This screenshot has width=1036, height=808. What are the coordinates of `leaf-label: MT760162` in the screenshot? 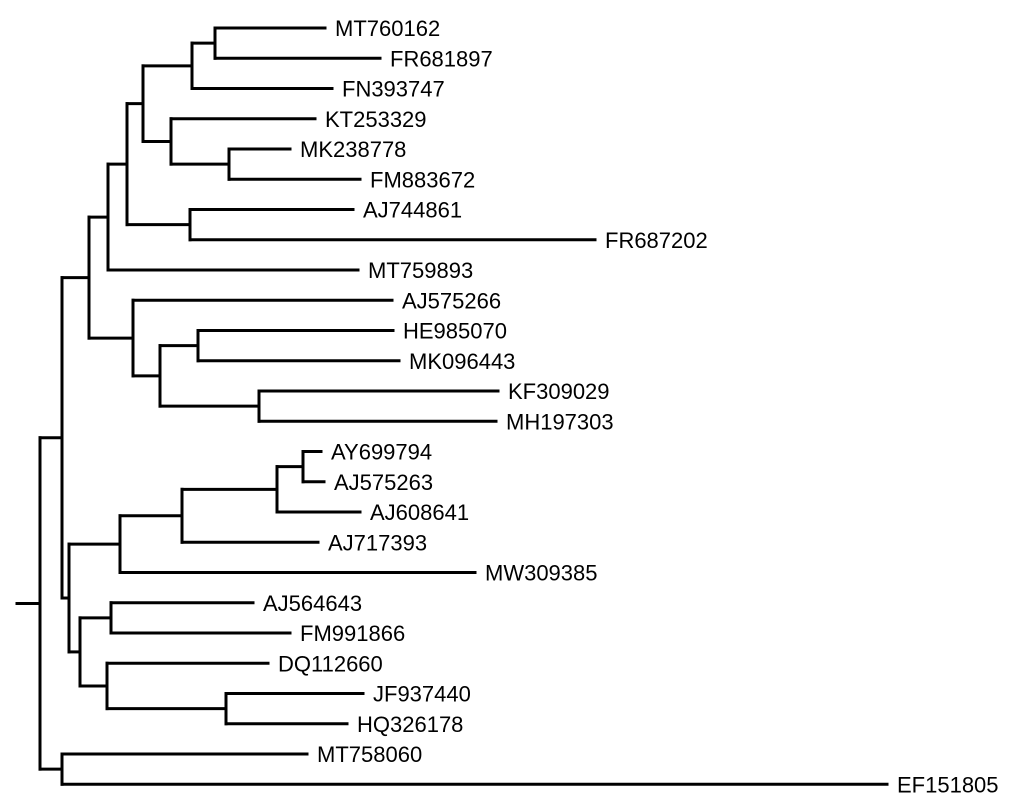 It's located at (387, 28).